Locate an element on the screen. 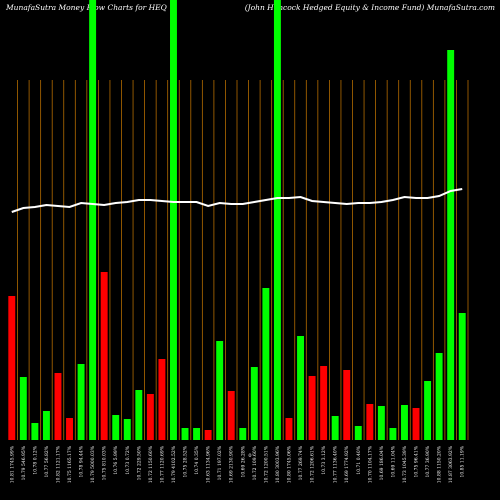  x-tick-label: 10.72 1200.51% is located at coordinates (266, 464).